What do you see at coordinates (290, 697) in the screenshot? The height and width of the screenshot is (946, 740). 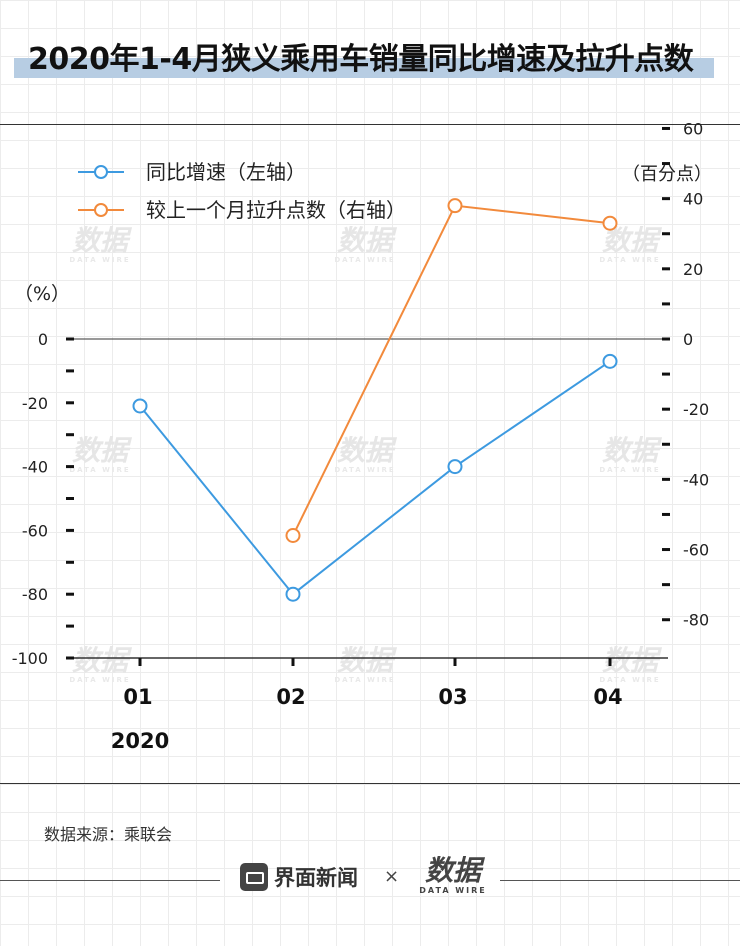 I see `x-axis-tick-label: 02` at bounding box center [290, 697].